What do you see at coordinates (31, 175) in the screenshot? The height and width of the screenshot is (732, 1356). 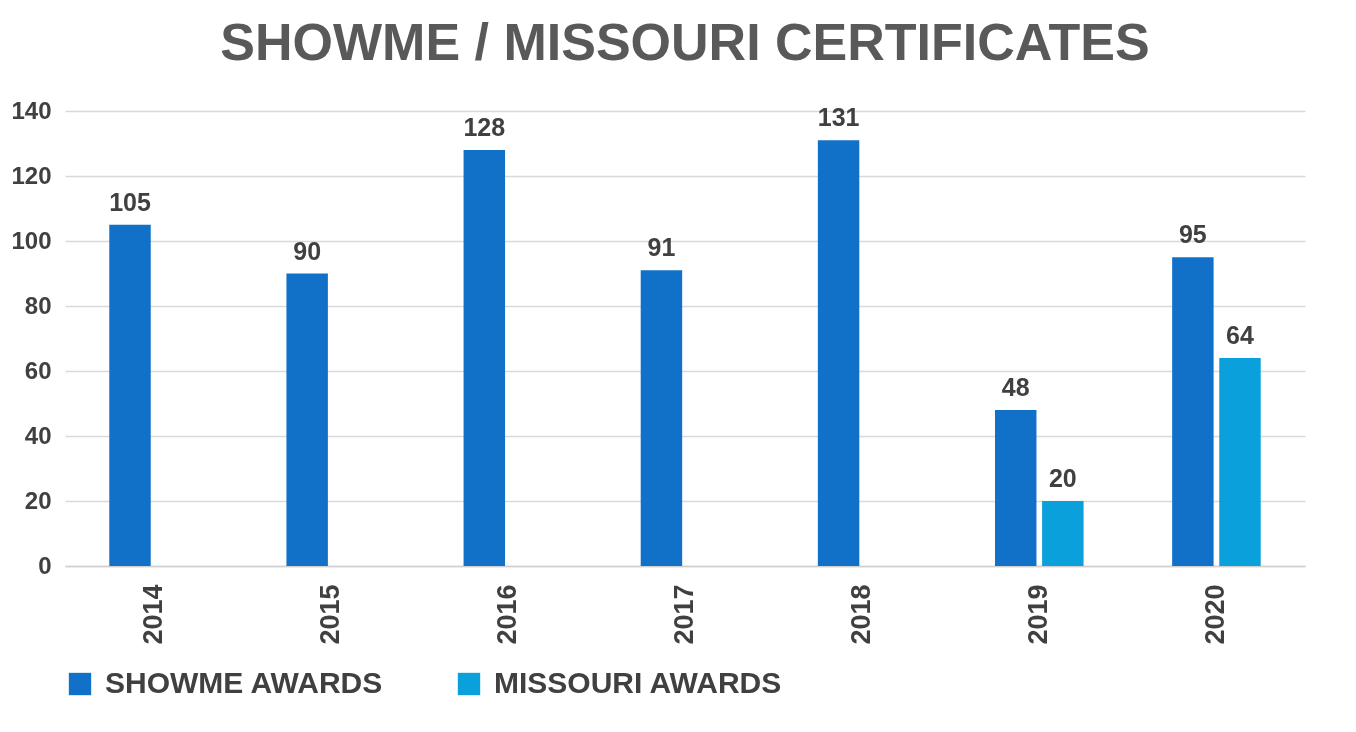 I see `y-tick-label: 120` at bounding box center [31, 175].